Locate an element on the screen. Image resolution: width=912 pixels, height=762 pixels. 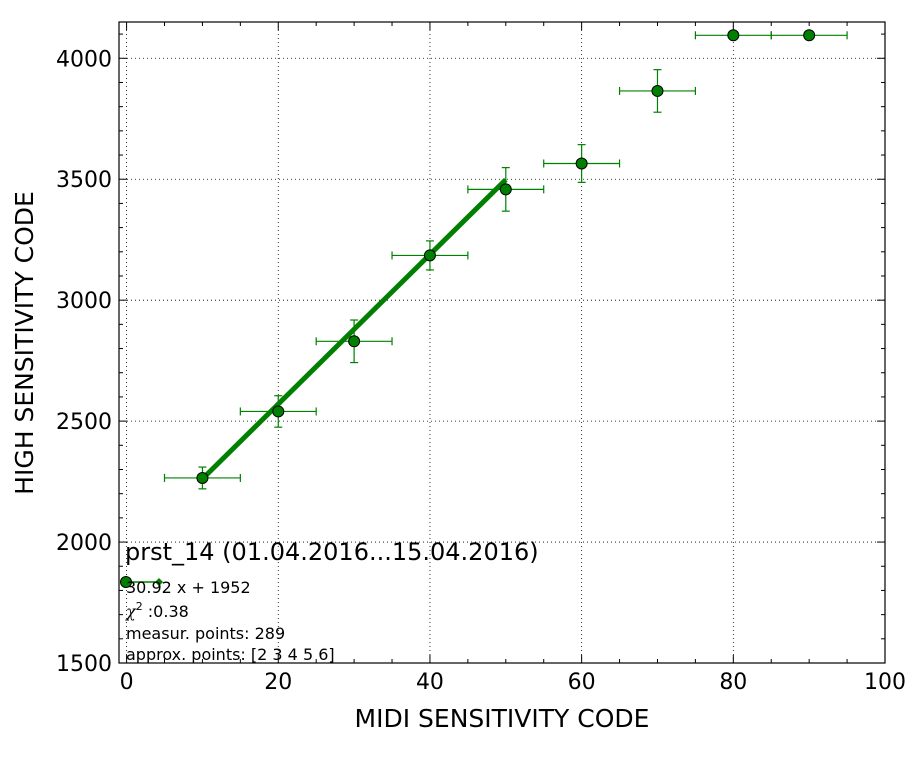
legend-equation: 30.92 x + 1952 is located at coordinates (188, 587).